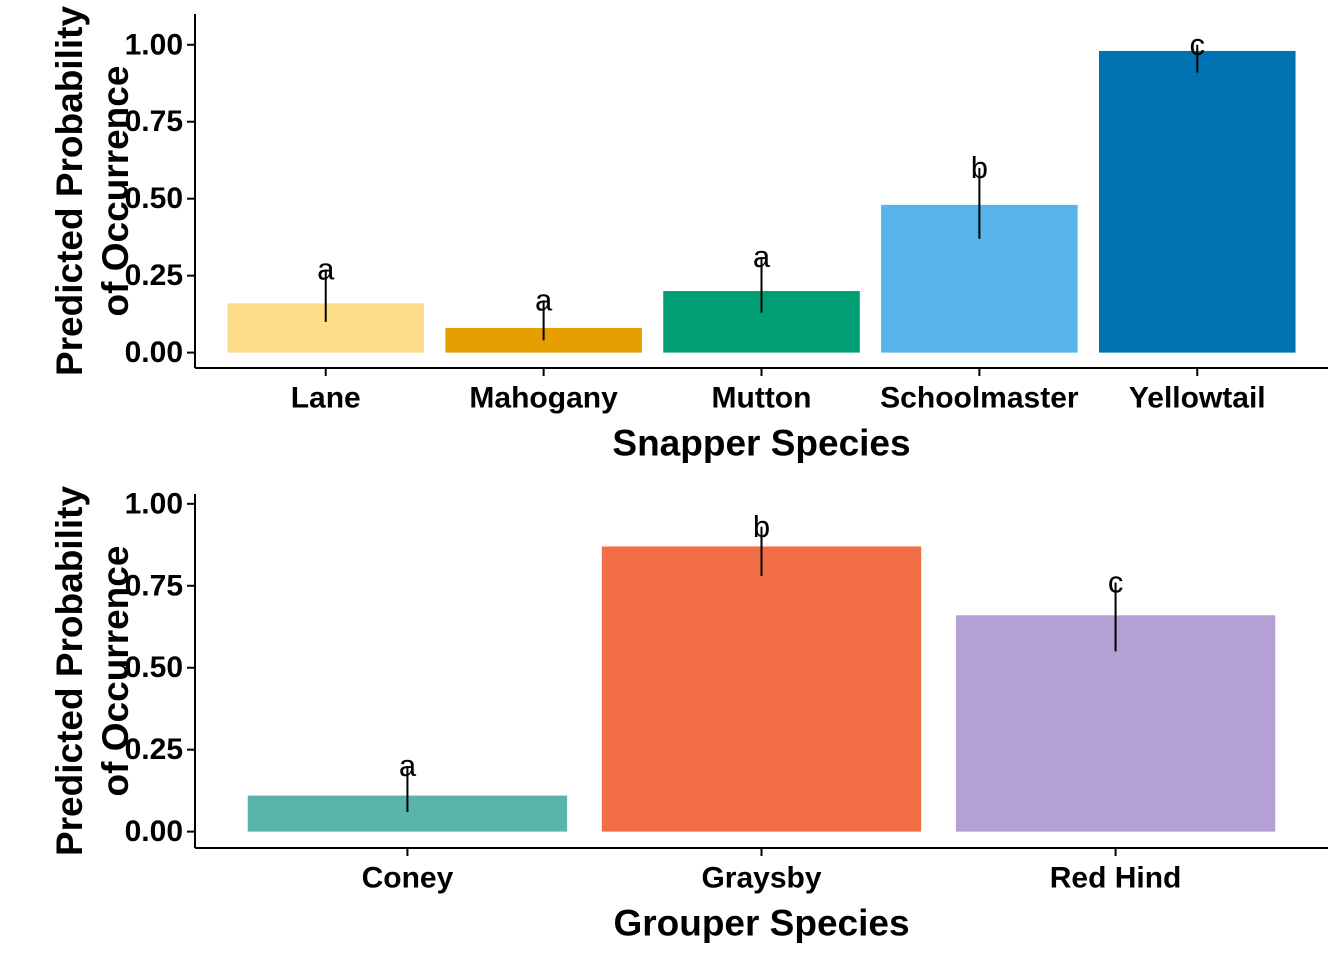 This screenshot has width=1344, height=960. What do you see at coordinates (408, 878) in the screenshot?
I see `x-tick-label: Coney` at bounding box center [408, 878].